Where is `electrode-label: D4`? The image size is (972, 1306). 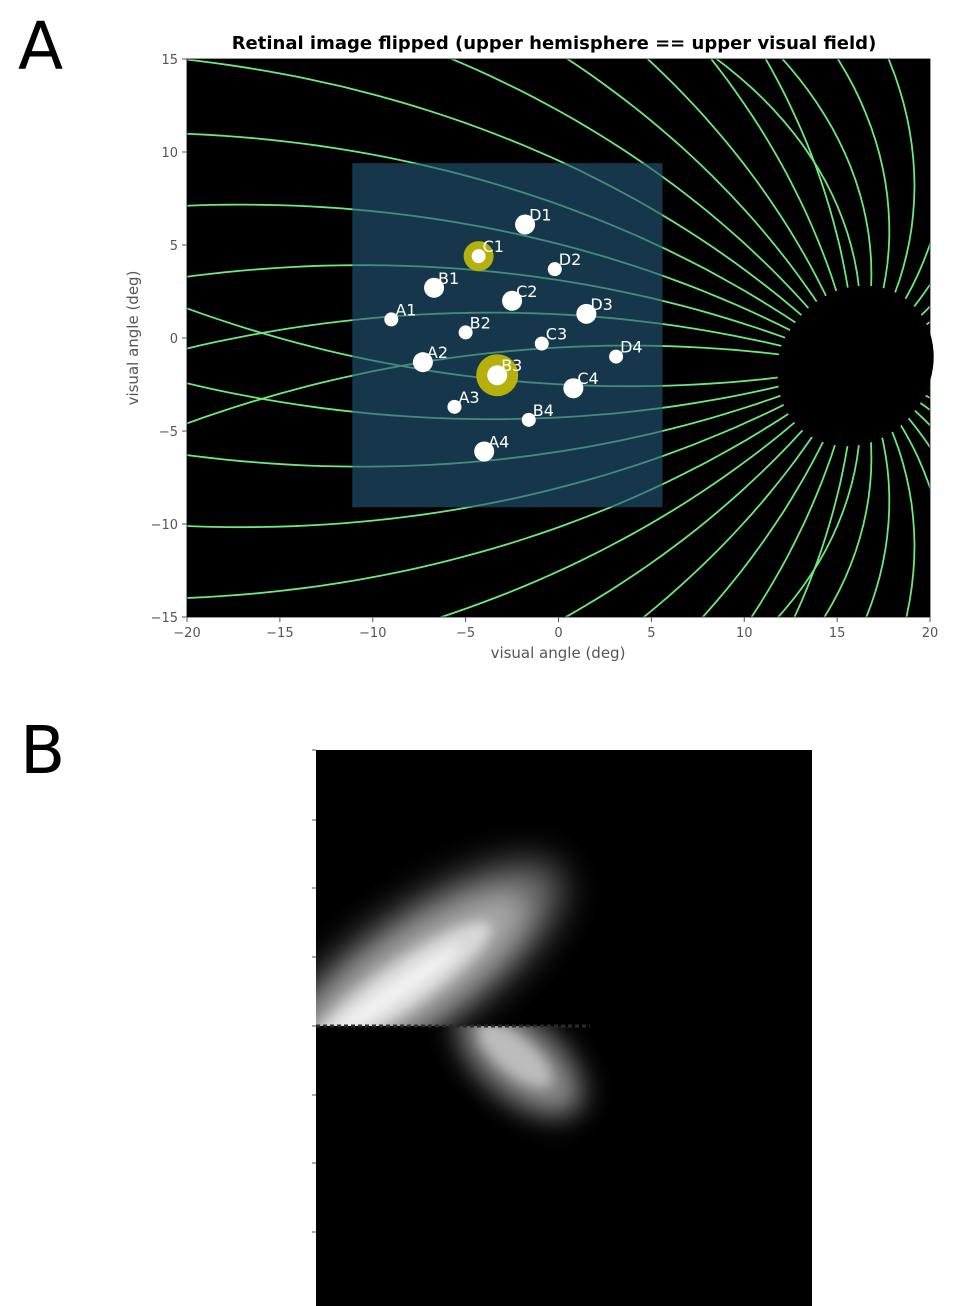
electrode-label: D4 is located at coordinates (631, 347).